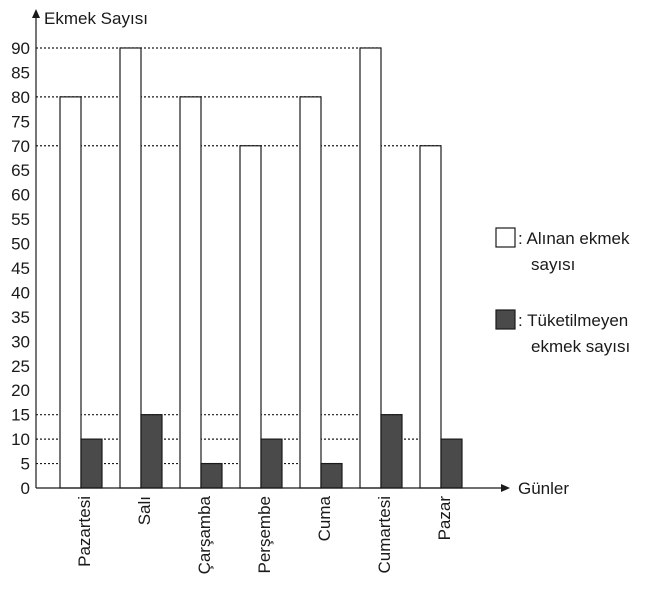 This screenshot has height=593, width=656. I want to click on y-tick-label: 25, so click(20, 366).